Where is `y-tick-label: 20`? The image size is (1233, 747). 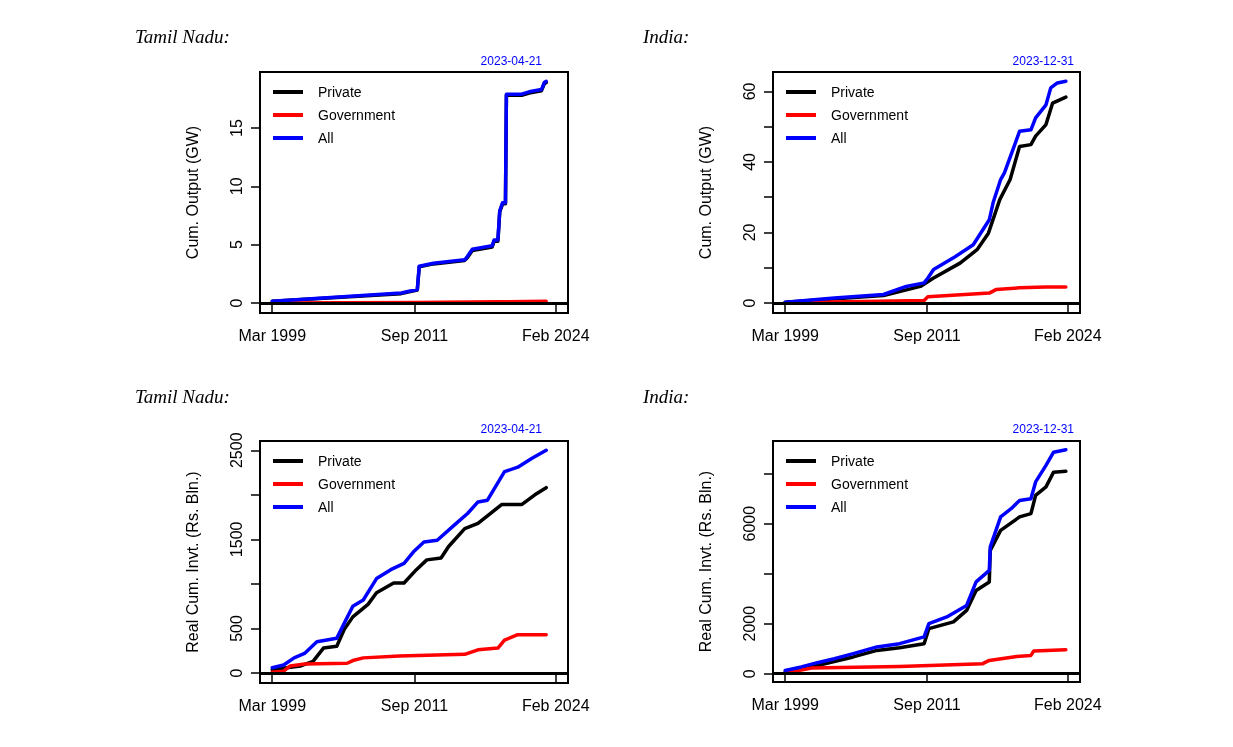
y-tick-label: 20 is located at coordinates (749, 232).